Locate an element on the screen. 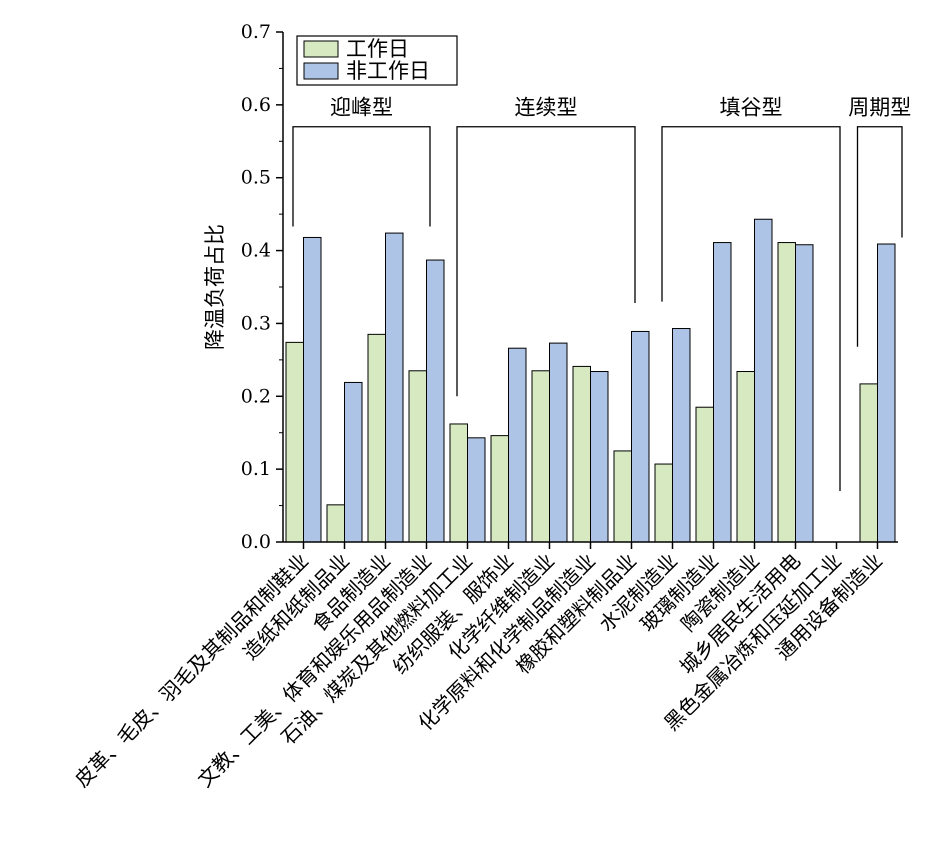 This screenshot has width=950, height=848. y-tick-label-7: 0.7 is located at coordinates (256, 32).